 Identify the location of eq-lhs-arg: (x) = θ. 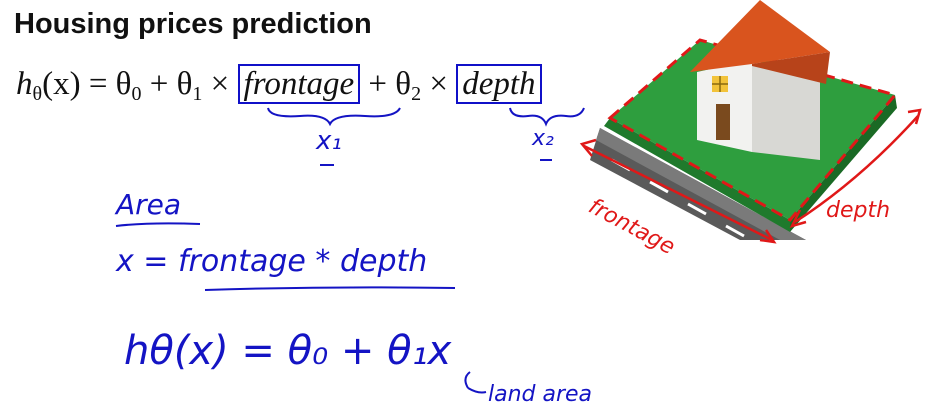
(87, 84).